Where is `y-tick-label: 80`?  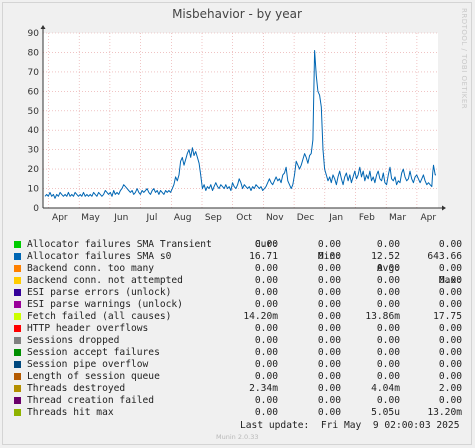 y-tick-label: 80 is located at coordinates (34, 53).